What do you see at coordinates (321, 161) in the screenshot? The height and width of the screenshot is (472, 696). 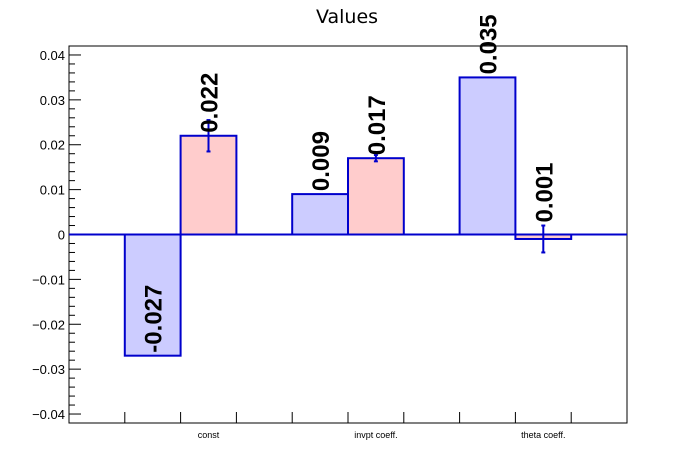 I see `value-label: 0.009` at bounding box center [321, 161].